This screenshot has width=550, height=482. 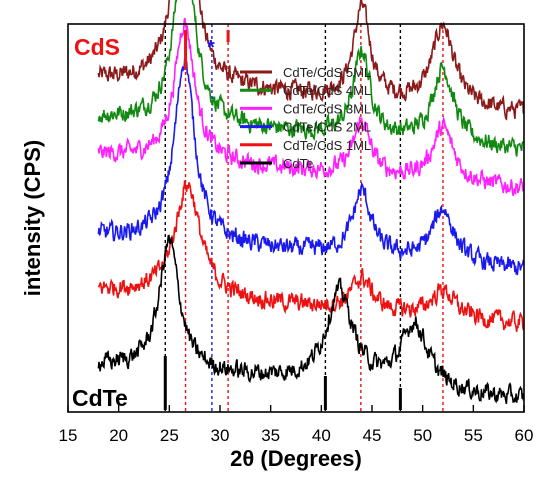 I want to click on legend-label-3: CdTe/CdS 2ML, so click(x=327, y=127).